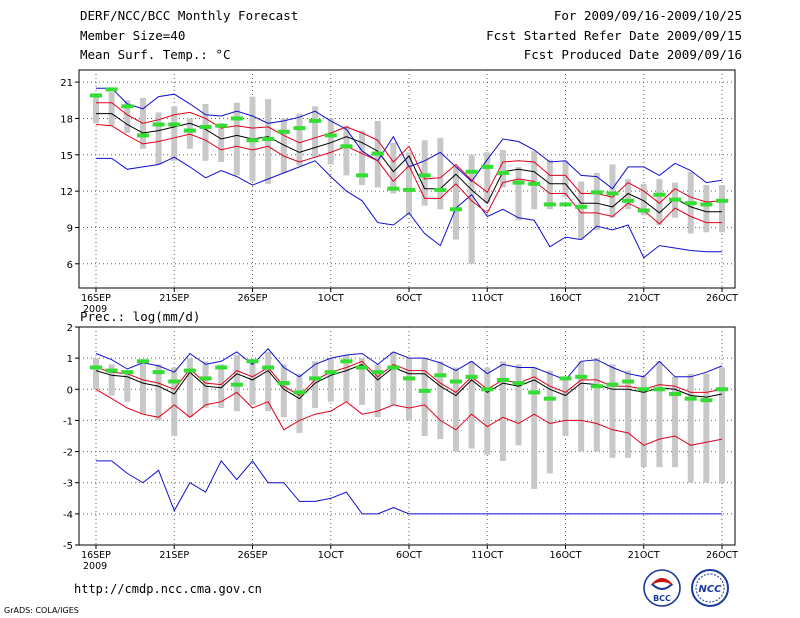  I want to click on source-url: http://cmdp.ncc.cma.gov.cn, so click(168, 589).